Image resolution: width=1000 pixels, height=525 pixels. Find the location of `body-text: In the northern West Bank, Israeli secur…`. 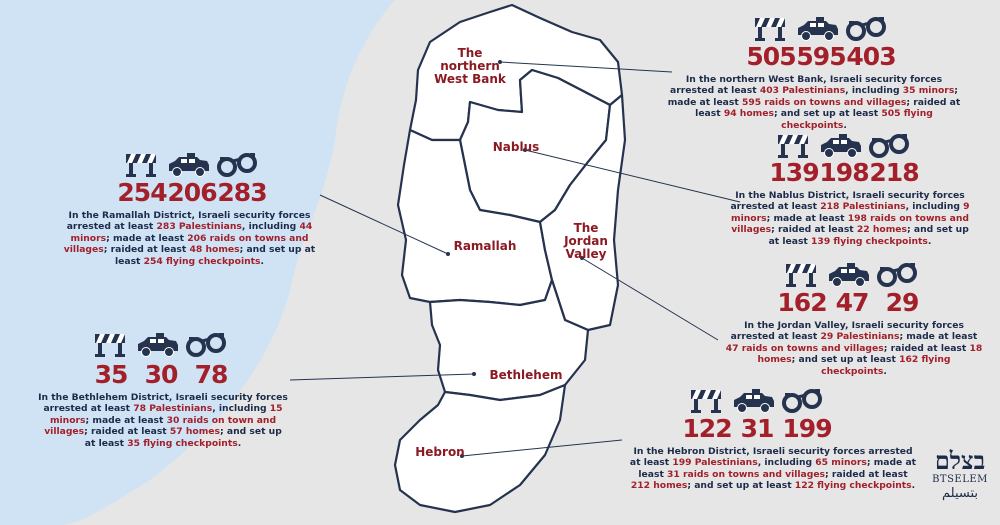

body-text: In the northern West Bank, Israeli secur… is located at coordinates (806, 85).